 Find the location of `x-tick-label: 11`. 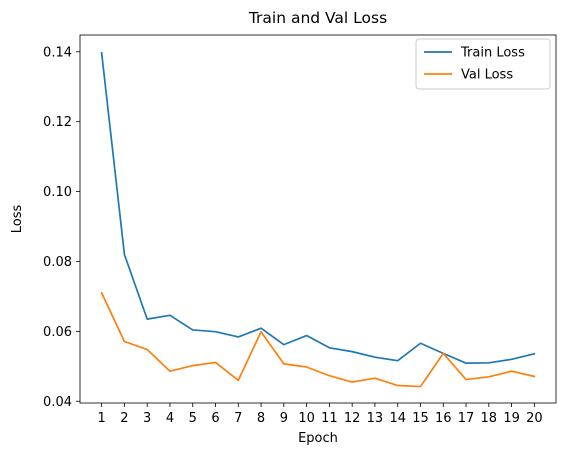

x-tick-label: 11 is located at coordinates (329, 418).